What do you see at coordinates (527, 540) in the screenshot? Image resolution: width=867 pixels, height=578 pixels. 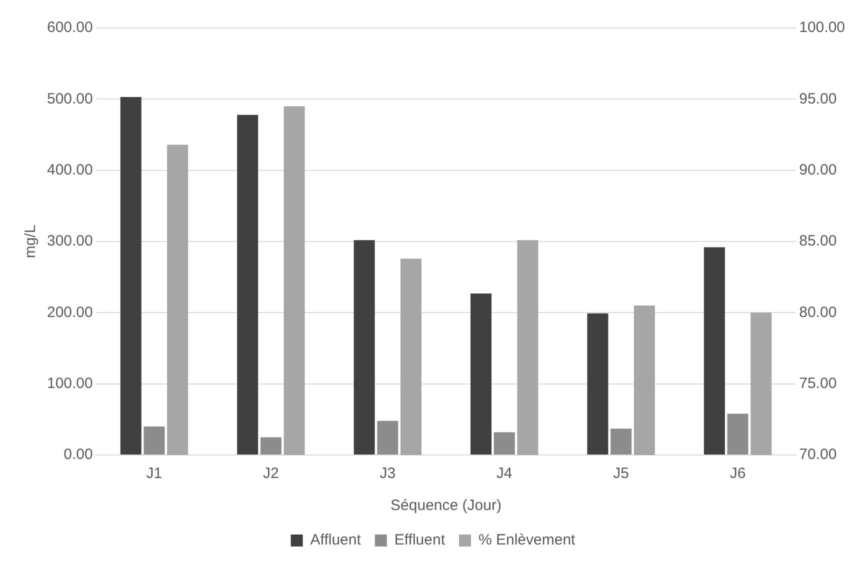 I see `legend-label: % Enlèvement` at bounding box center [527, 540].